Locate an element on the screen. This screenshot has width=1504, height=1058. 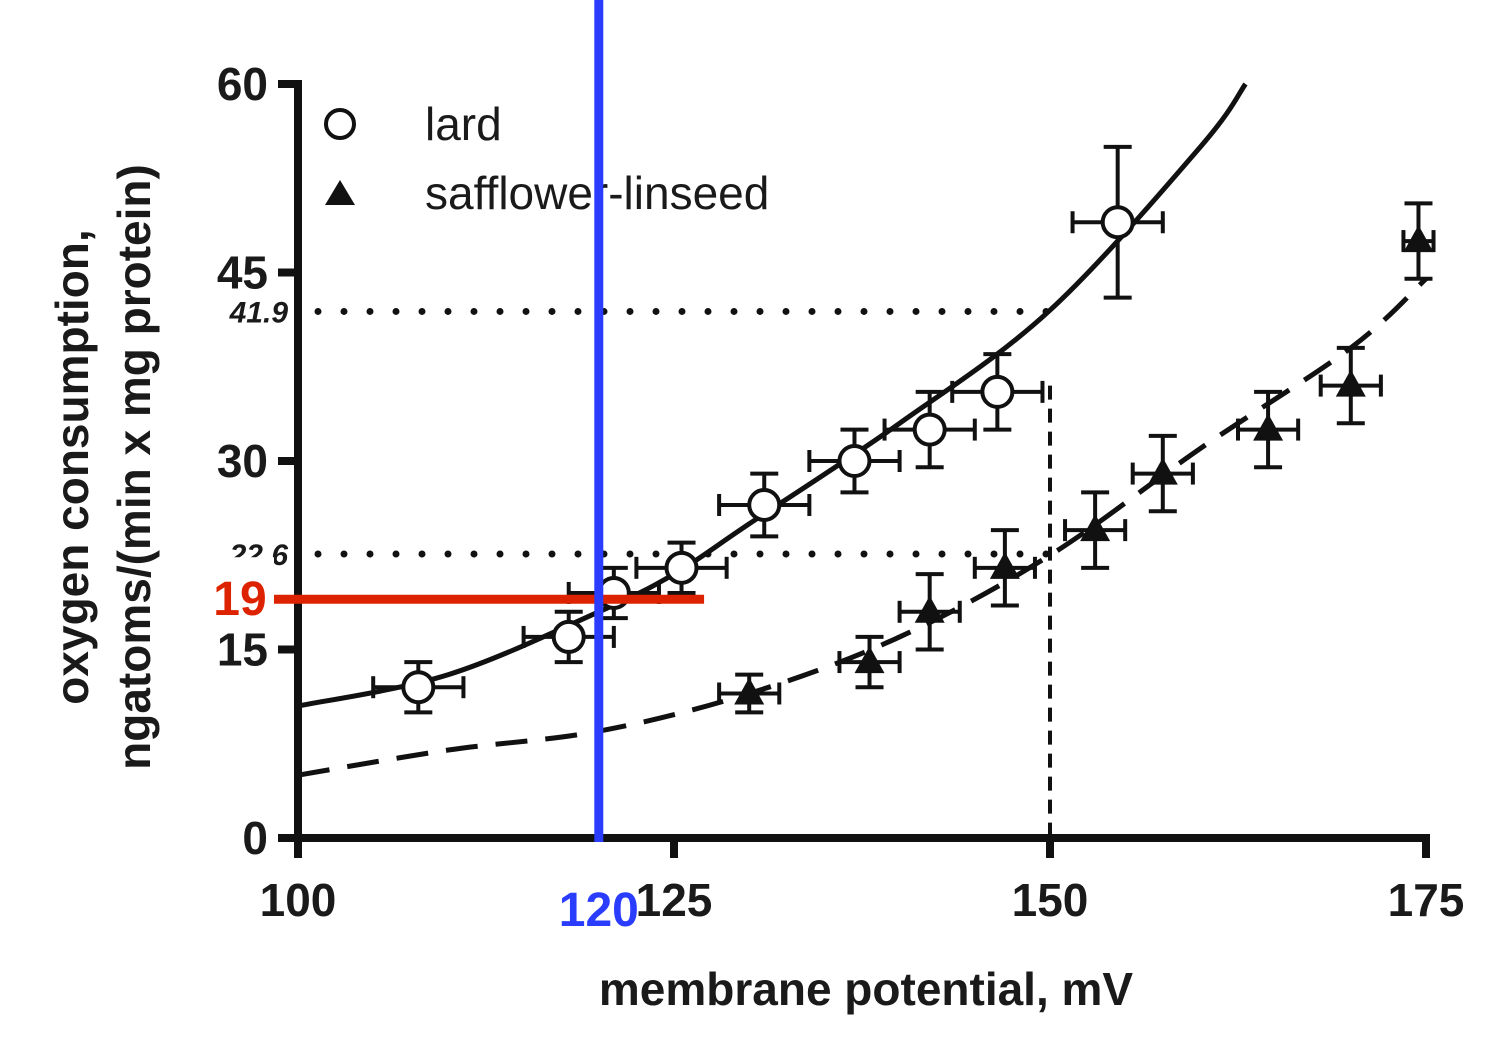
legend-label-lard: lard is located at coordinates (463, 124).